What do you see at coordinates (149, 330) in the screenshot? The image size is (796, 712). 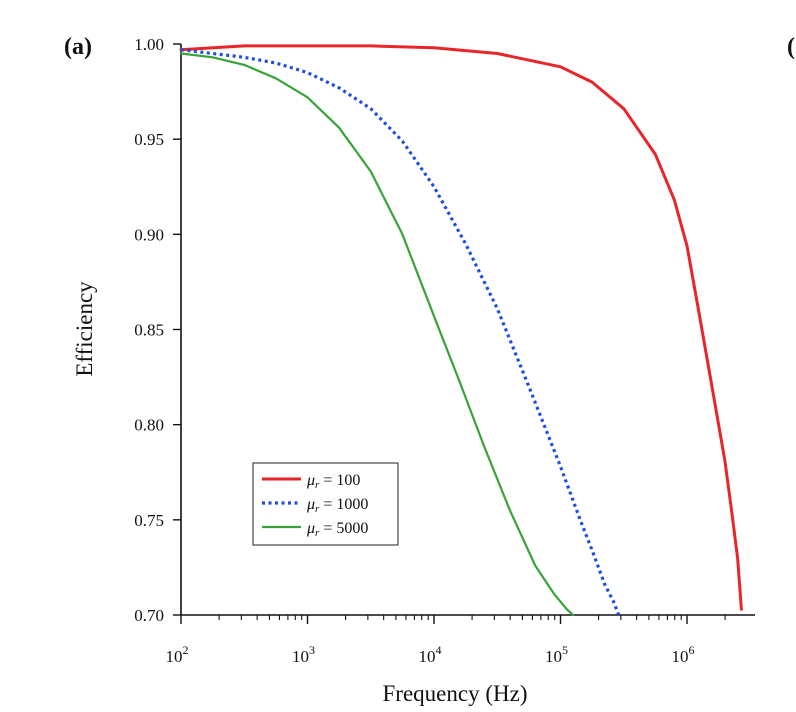 I see `y-tick-label: 0.85` at bounding box center [149, 330].